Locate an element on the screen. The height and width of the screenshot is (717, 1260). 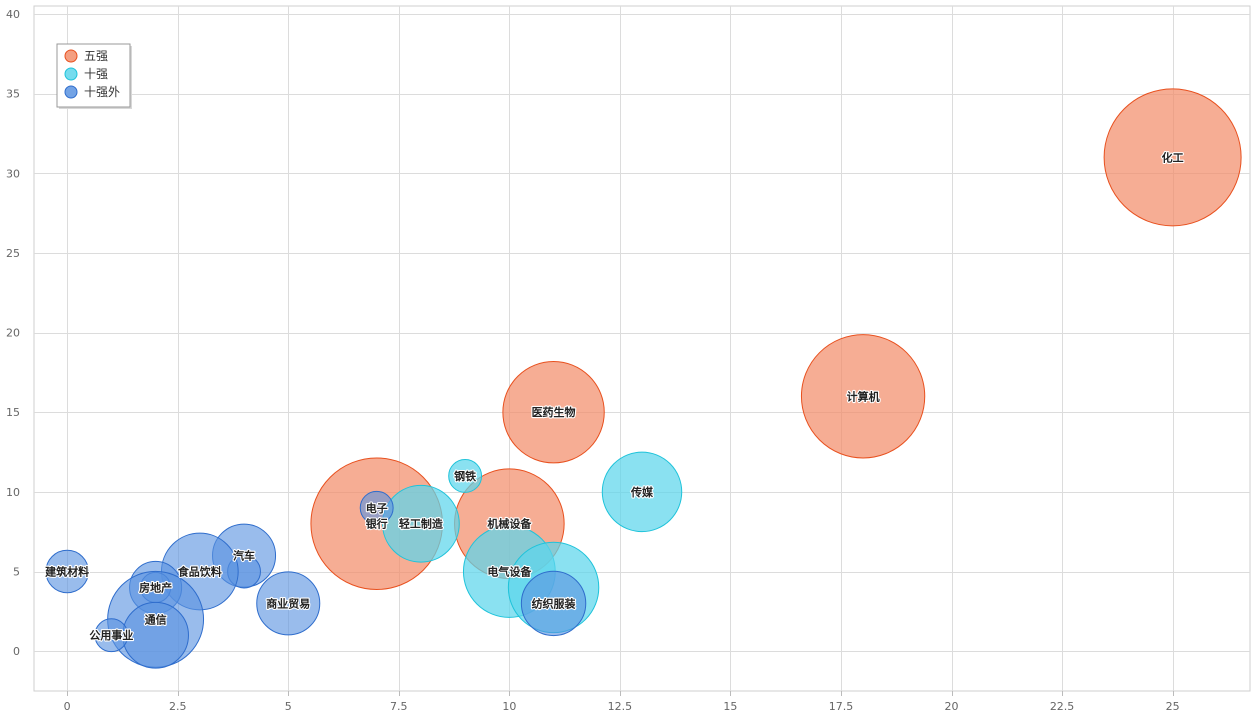
legend-item-label: 十强外 is located at coordinates (102, 92).